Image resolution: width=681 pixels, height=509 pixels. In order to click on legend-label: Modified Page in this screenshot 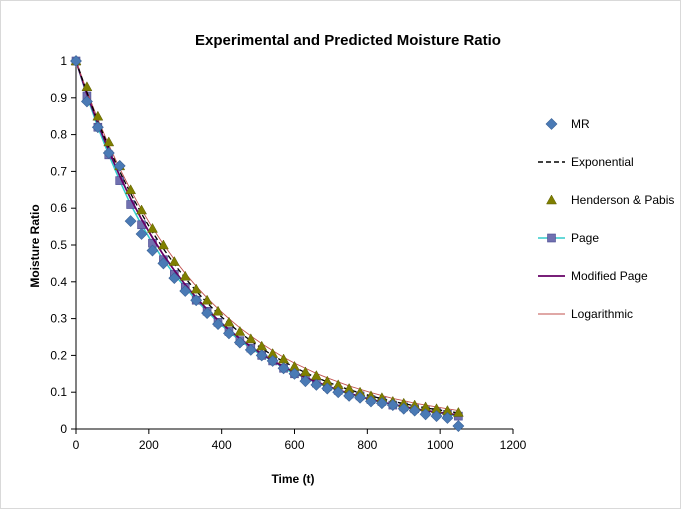, I will do `click(609, 276)`.